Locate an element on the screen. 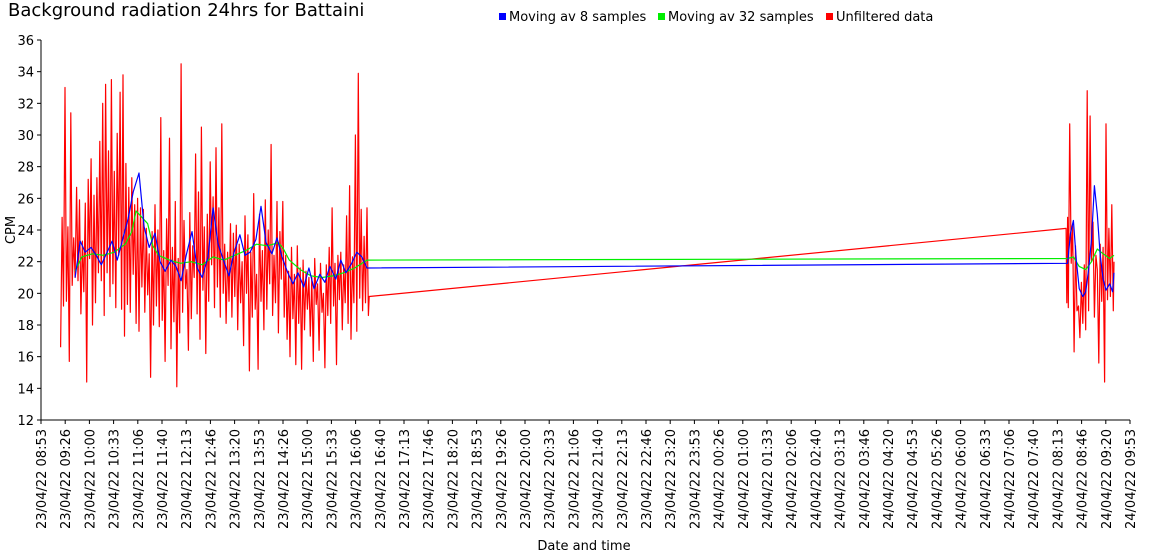  x-tick-label: 23/04/22 19:26 is located at coordinates (502, 479).